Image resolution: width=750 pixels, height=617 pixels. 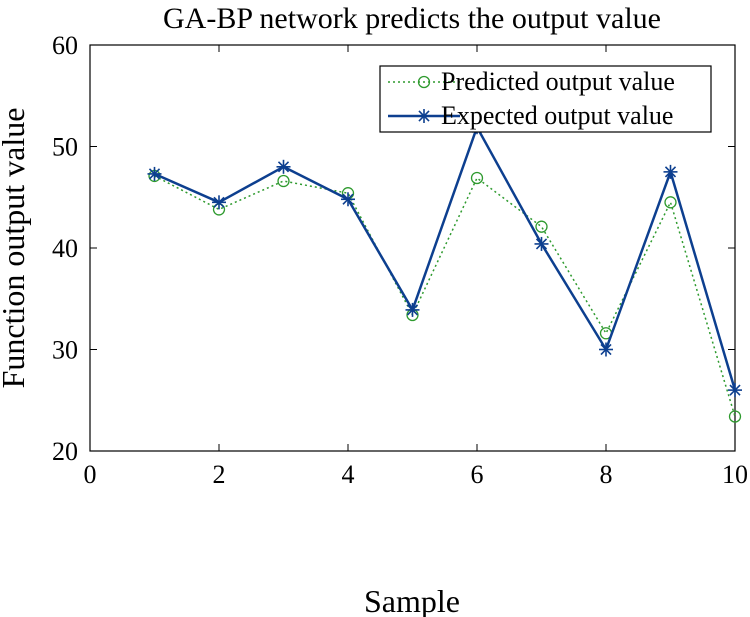 I want to click on legend-asterisk, so click(x=424, y=116).